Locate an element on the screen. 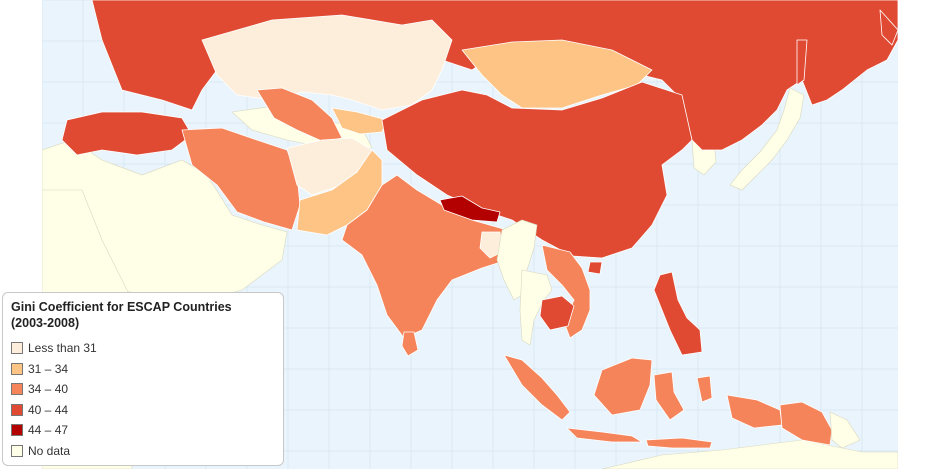 This screenshot has width=940, height=469. region-lesser-sunda is located at coordinates (679, 443).